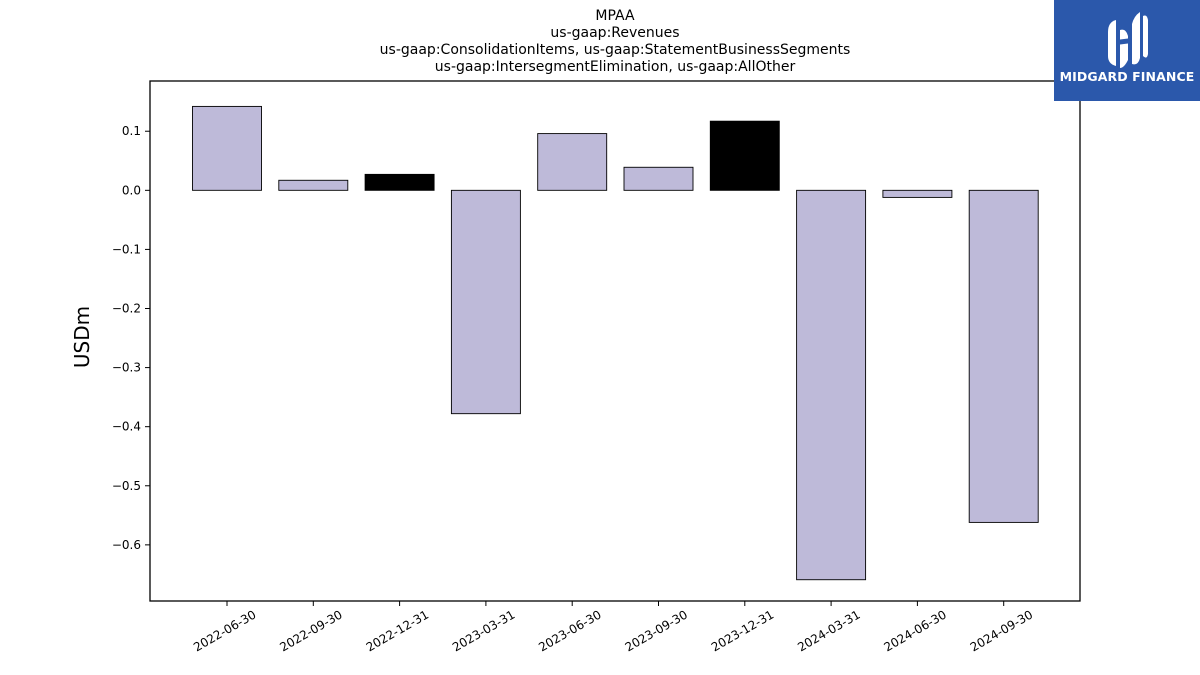 The image size is (1200, 675). What do you see at coordinates (742, 630) in the screenshot?
I see `x-tick-label: 2023-12-31` at bounding box center [742, 630].